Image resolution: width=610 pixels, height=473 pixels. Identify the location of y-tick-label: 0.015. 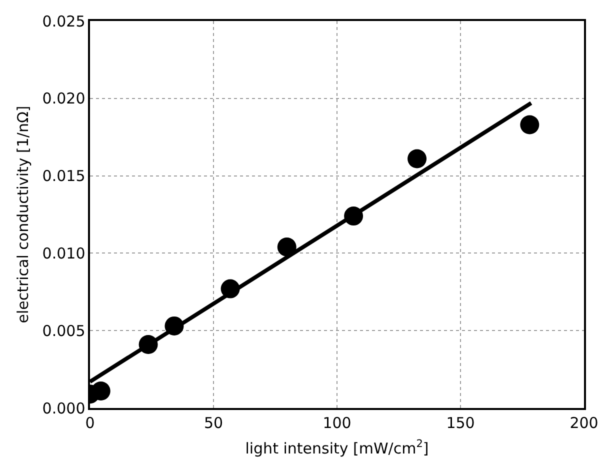
(64, 176).